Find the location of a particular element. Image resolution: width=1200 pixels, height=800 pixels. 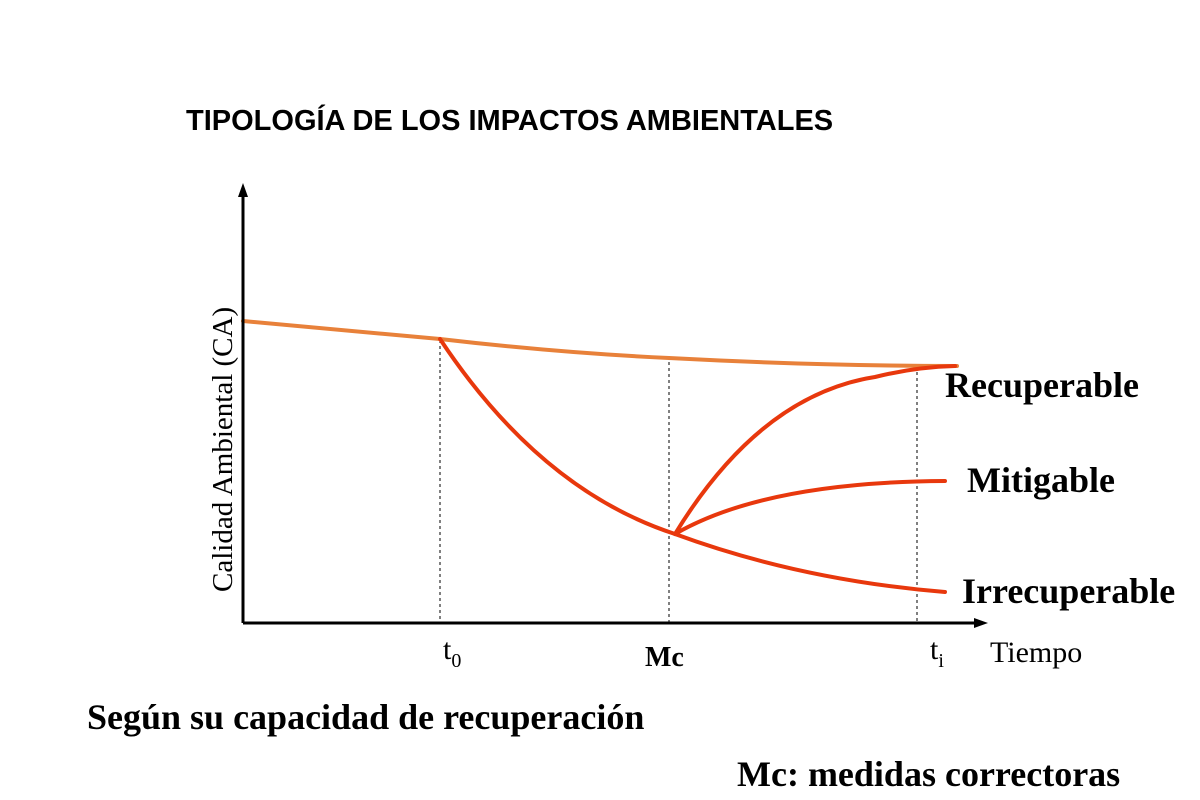

mc-tick-label: Mc is located at coordinates (664, 657).